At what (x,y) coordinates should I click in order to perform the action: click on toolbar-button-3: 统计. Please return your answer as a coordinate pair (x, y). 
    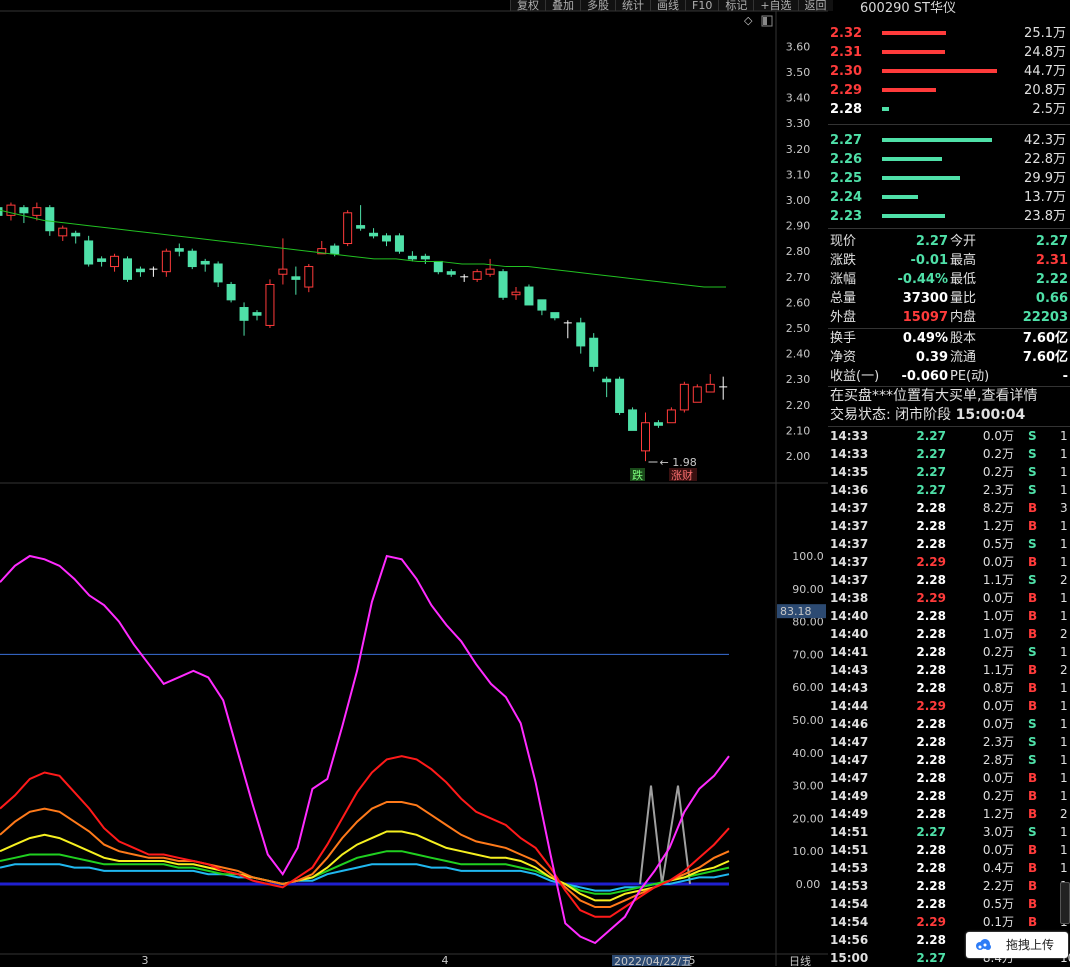
    Looking at the image, I should click on (632, 5).